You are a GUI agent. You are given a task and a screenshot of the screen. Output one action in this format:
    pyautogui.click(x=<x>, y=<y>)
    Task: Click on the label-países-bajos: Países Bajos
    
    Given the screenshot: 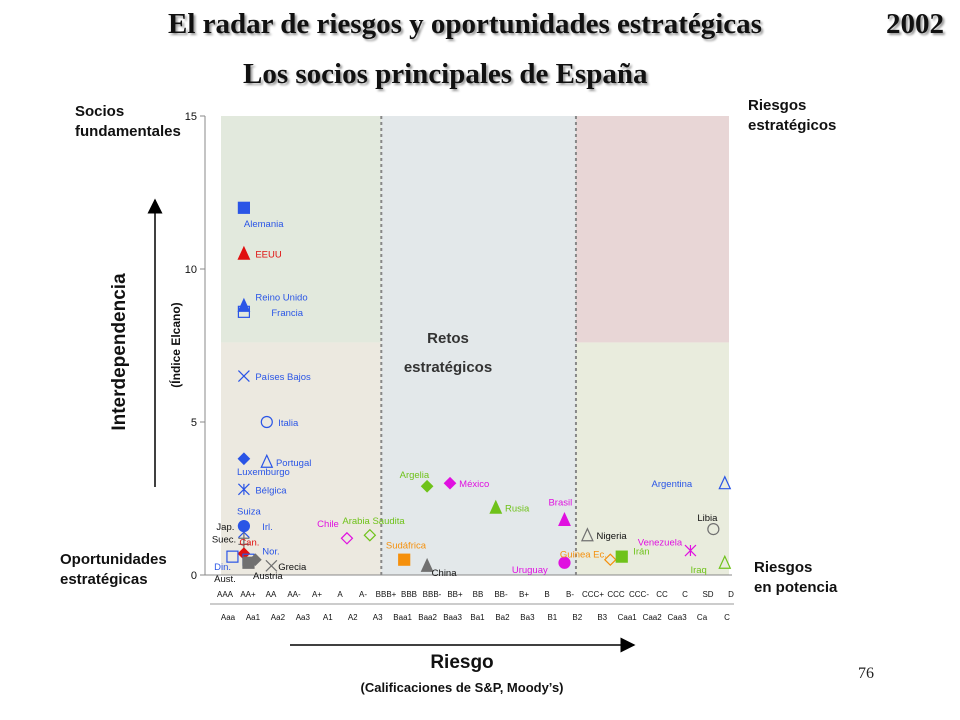 What is the action you would take?
    pyautogui.click(x=283, y=377)
    